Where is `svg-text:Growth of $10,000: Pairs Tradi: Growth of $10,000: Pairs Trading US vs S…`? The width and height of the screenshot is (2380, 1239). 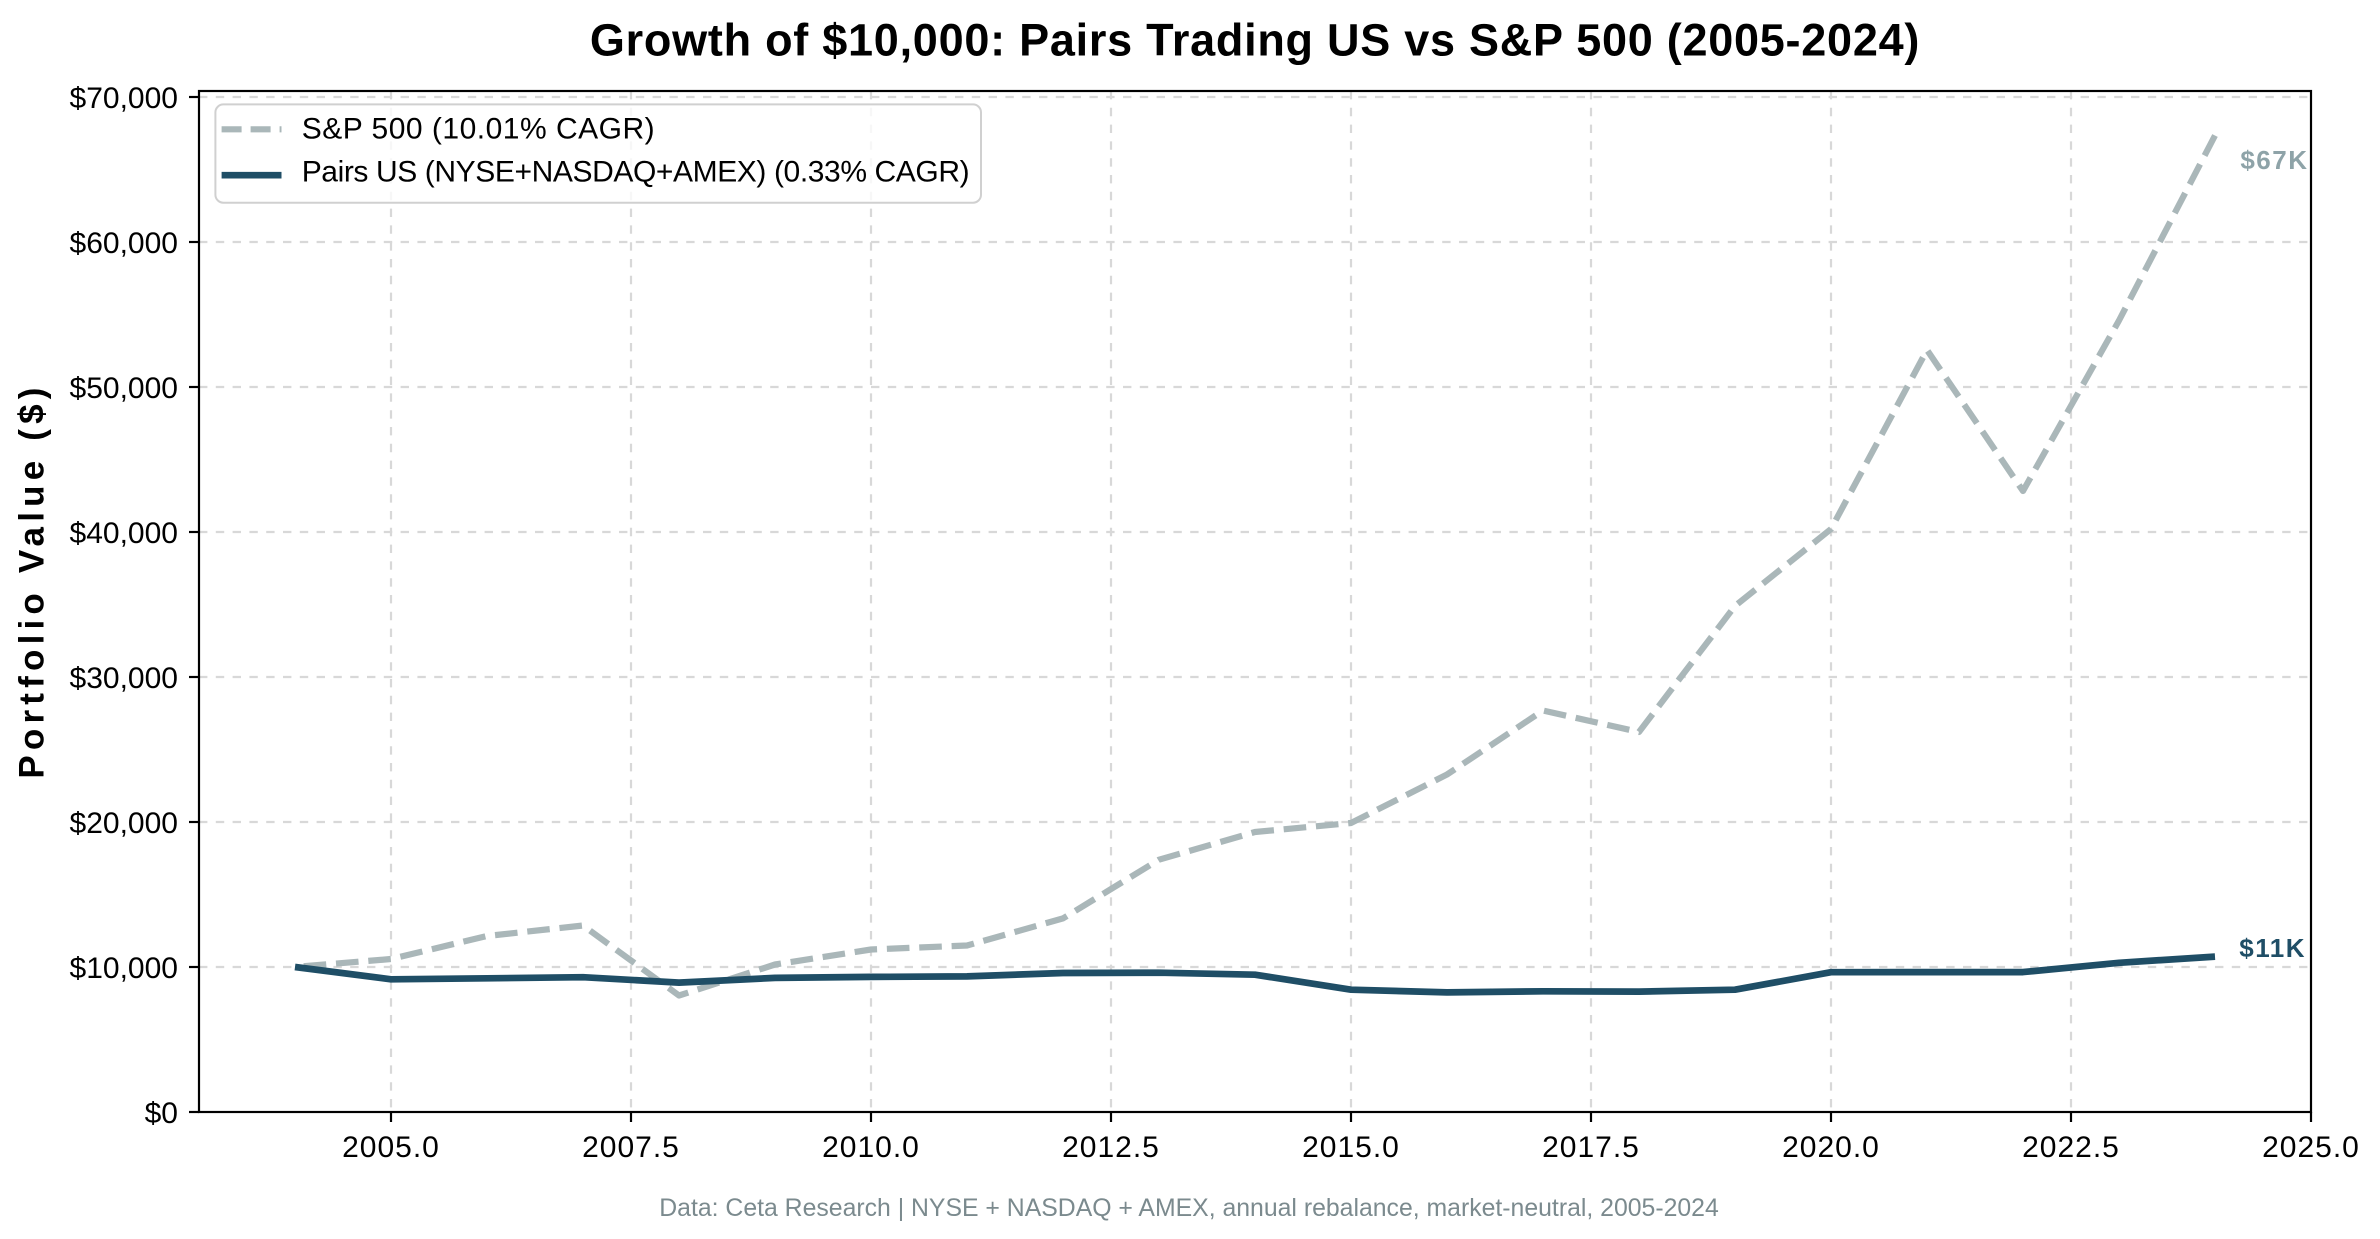 svg-text:Growth of $10,000: Pairs Tradi: Growth of $10,000: Pairs Trading US vs S… is located at coordinates (1255, 40).